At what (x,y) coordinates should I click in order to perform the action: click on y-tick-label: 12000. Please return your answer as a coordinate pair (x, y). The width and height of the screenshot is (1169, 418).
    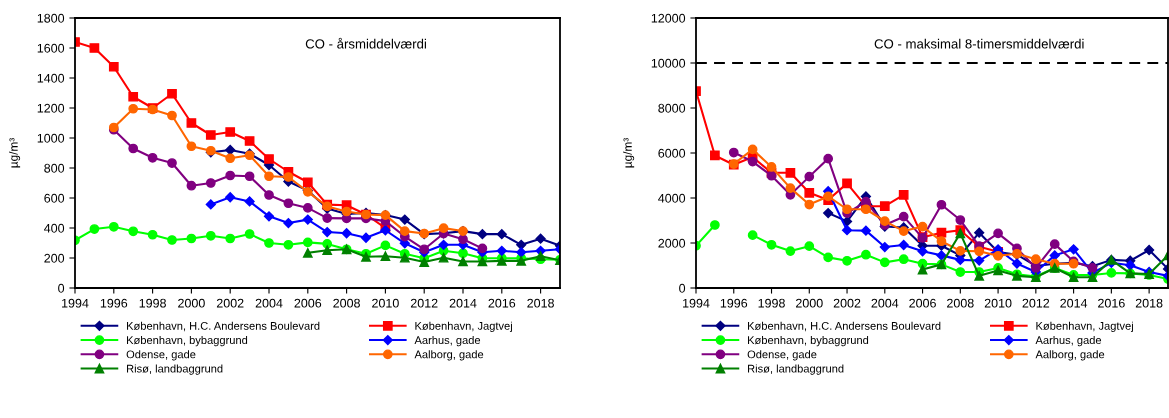
    Looking at the image, I should click on (668, 18).